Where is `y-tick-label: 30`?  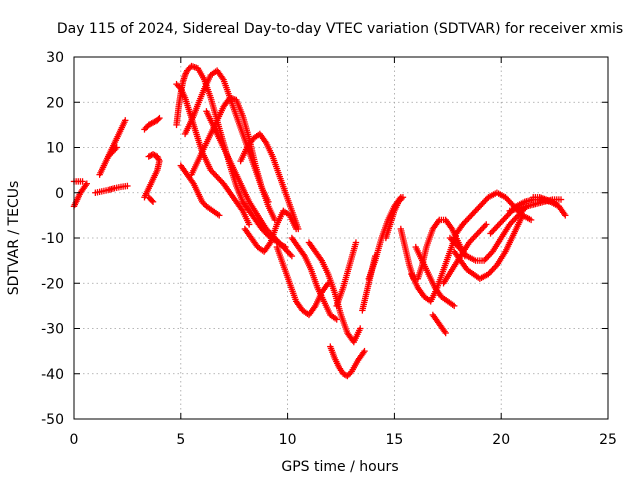 y-tick-label: 30 is located at coordinates (55, 58).